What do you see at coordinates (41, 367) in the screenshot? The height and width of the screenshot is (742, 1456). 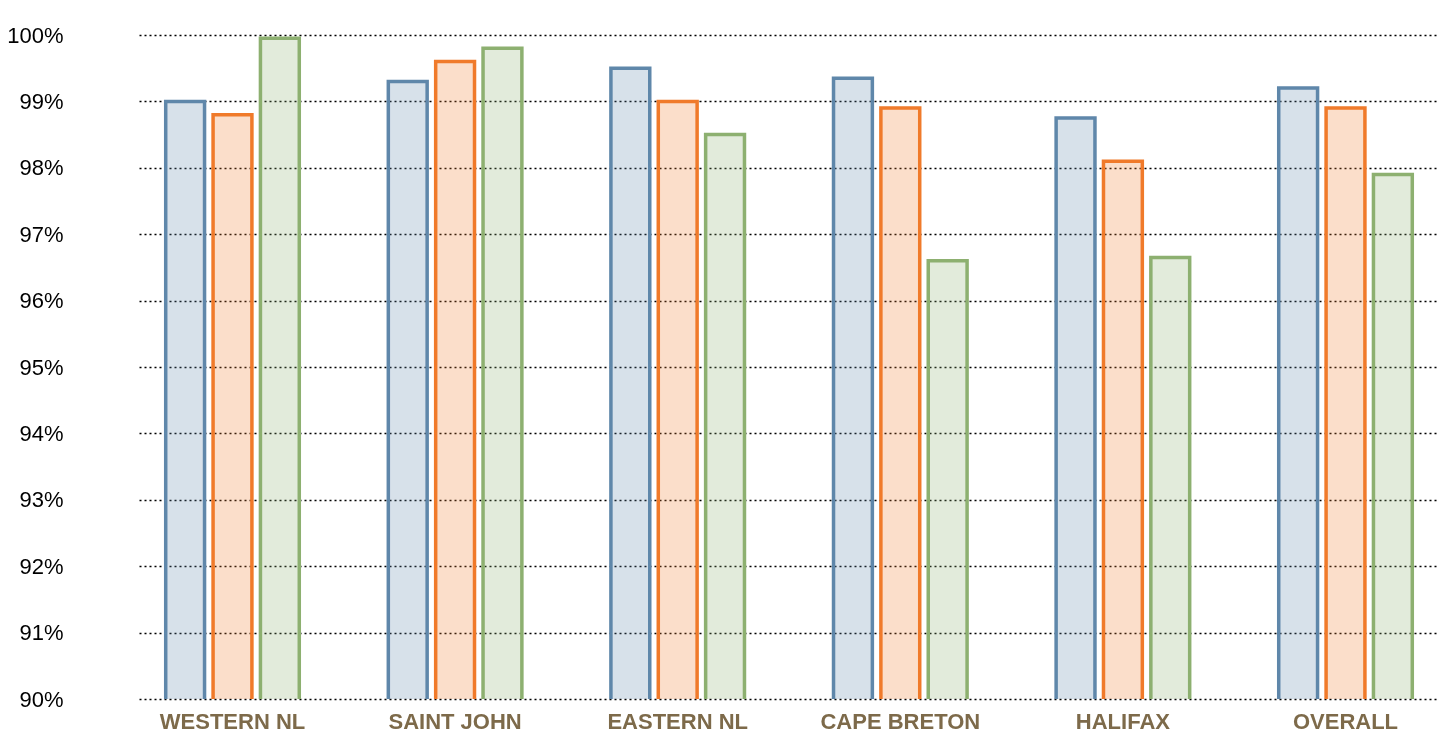 I see `y-tick-label: 95%` at bounding box center [41, 367].